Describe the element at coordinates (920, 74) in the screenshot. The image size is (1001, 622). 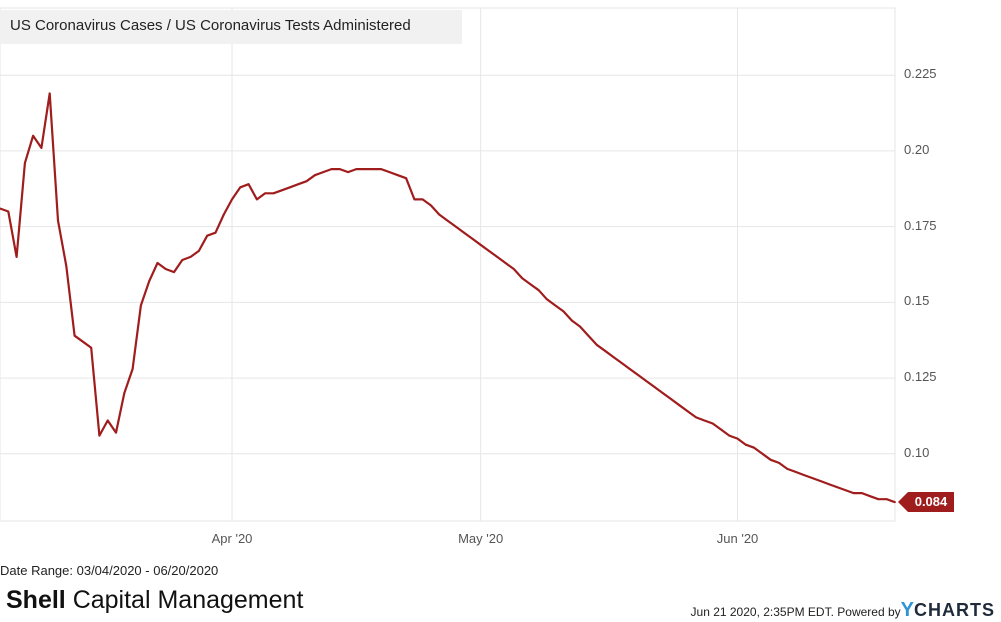
I see `y-tick-label: 0.225` at that location.